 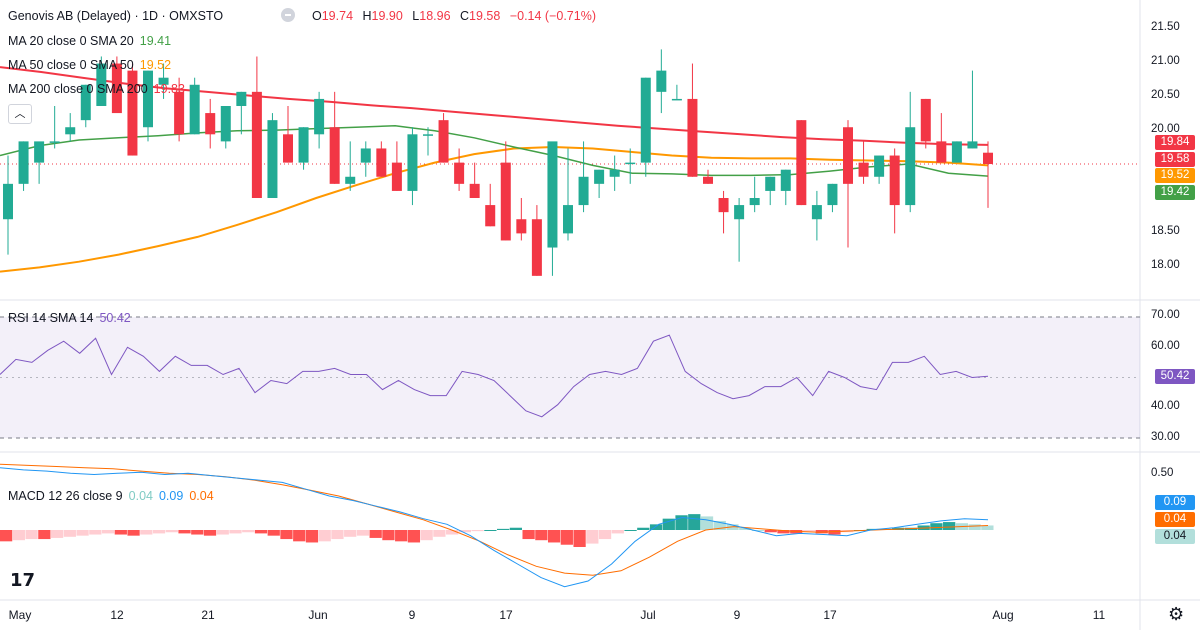 I want to click on rsi-legend: RSI 14 SMA 14 50.42, so click(x=69, y=318).